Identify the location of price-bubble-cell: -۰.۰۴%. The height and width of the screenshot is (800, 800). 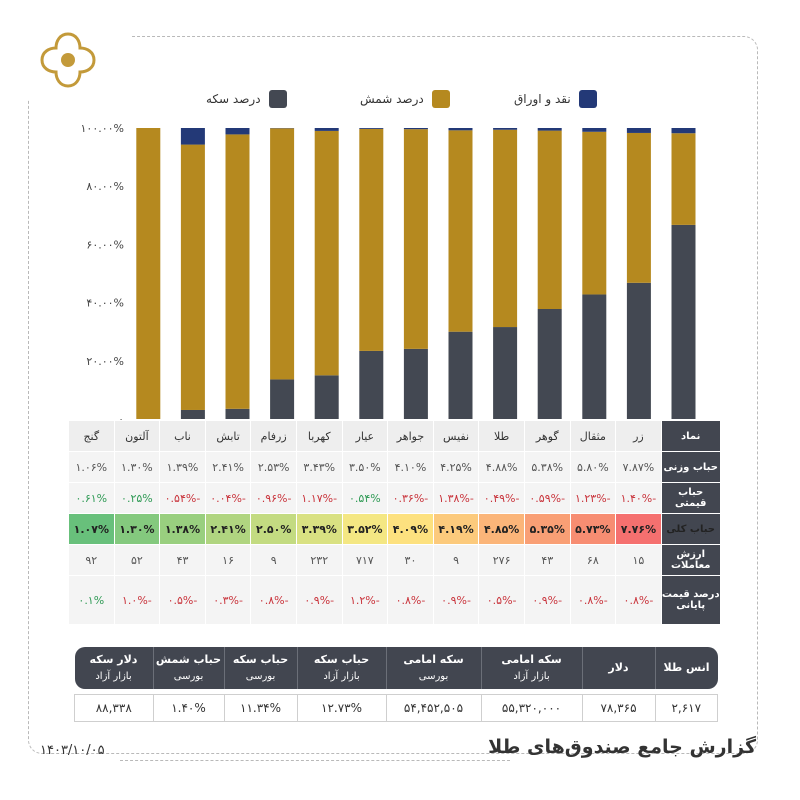
(228, 498).